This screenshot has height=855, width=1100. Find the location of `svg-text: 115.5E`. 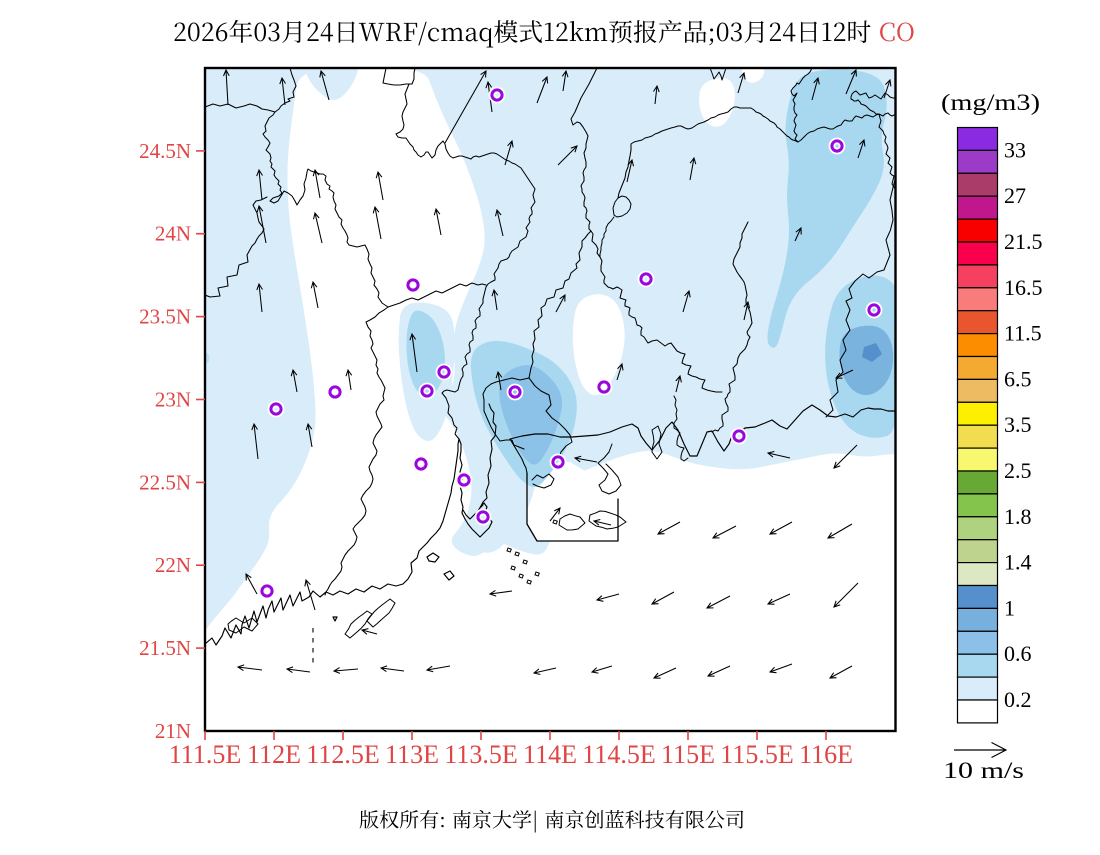

svg-text: 115.5E is located at coordinates (756, 754).